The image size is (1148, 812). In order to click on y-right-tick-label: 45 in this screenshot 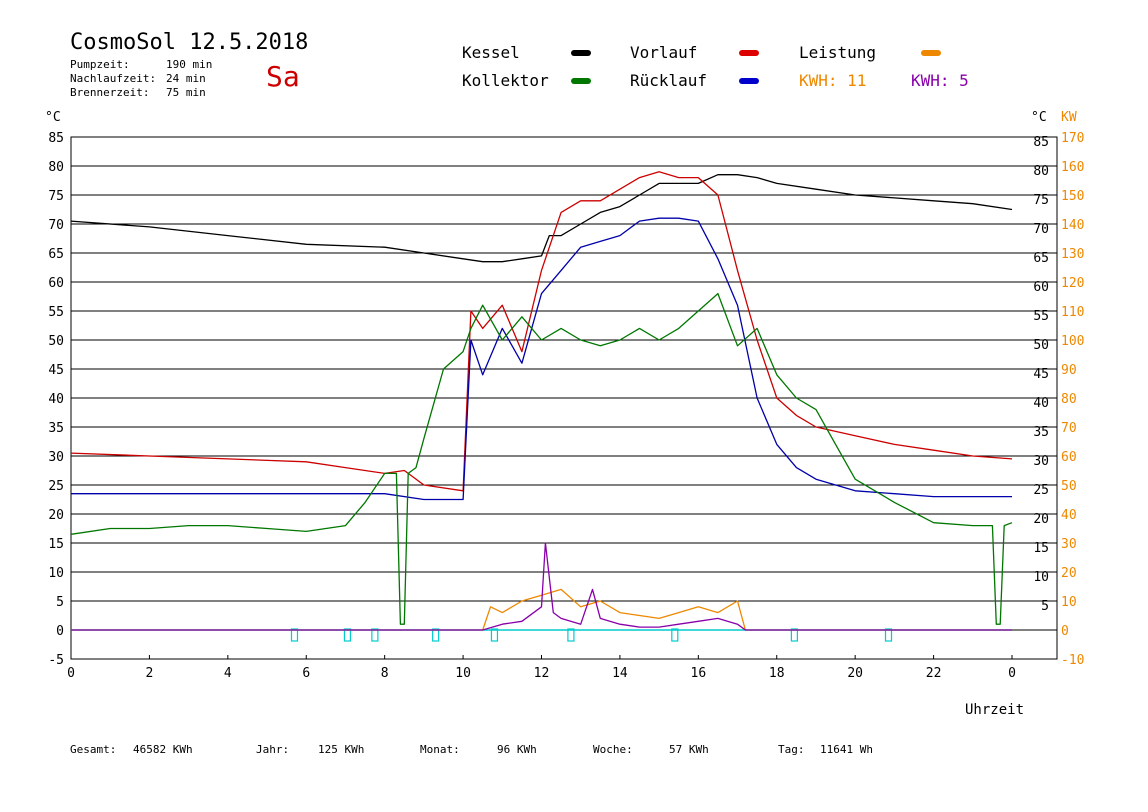, I will do `click(1041, 374)`.